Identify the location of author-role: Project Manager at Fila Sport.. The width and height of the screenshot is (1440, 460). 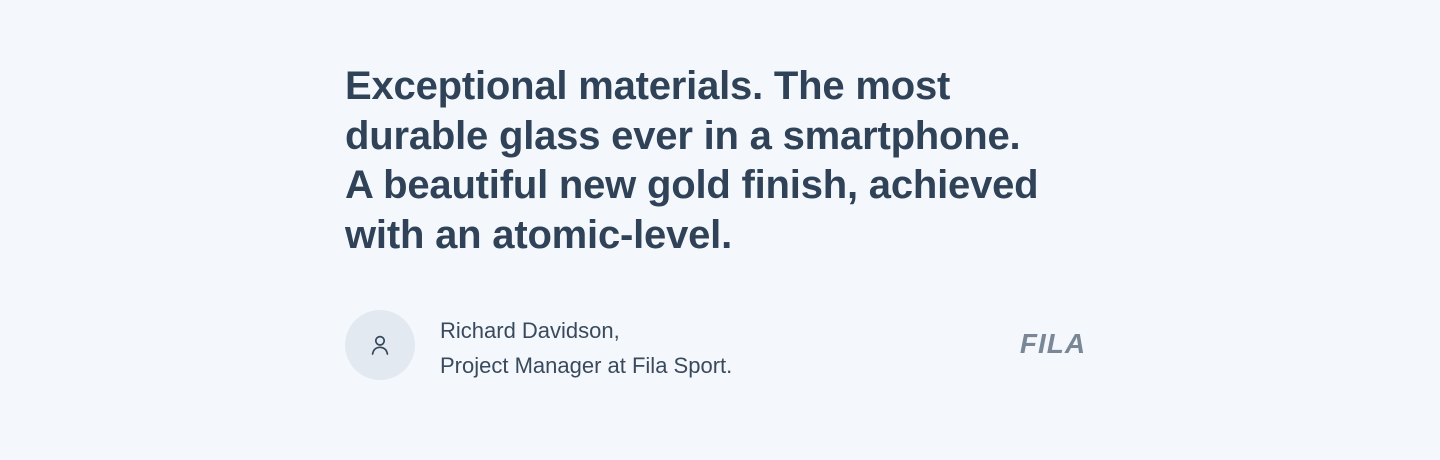
(586, 365).